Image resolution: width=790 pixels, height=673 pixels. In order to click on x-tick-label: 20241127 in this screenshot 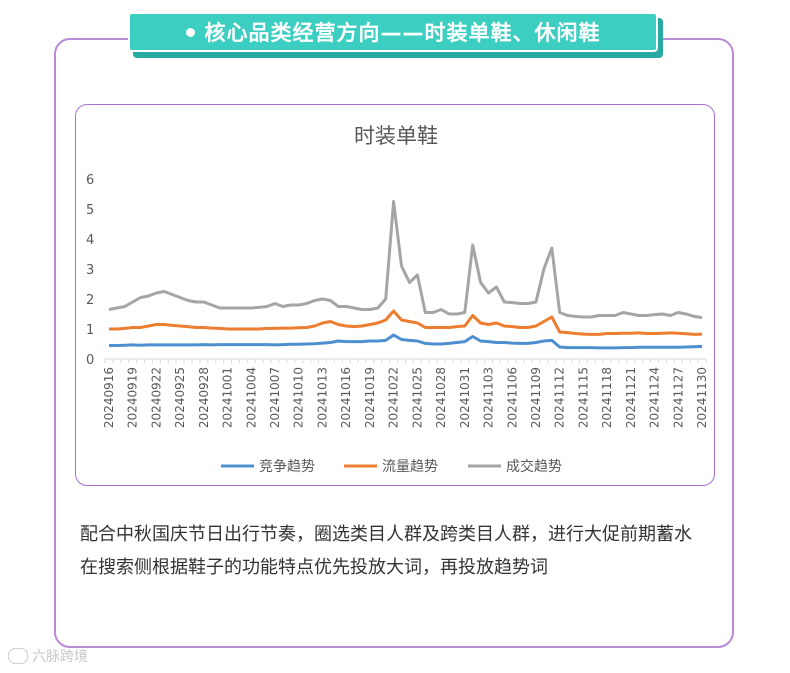, I will do `click(678, 397)`.